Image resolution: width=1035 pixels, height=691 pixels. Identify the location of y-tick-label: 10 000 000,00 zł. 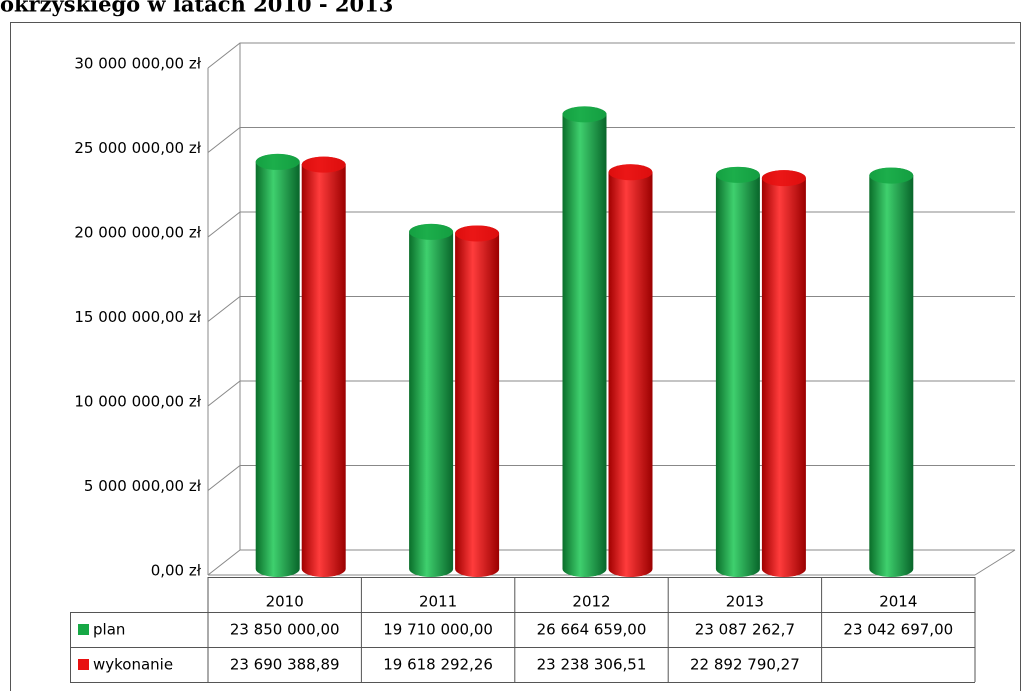
(137, 402).